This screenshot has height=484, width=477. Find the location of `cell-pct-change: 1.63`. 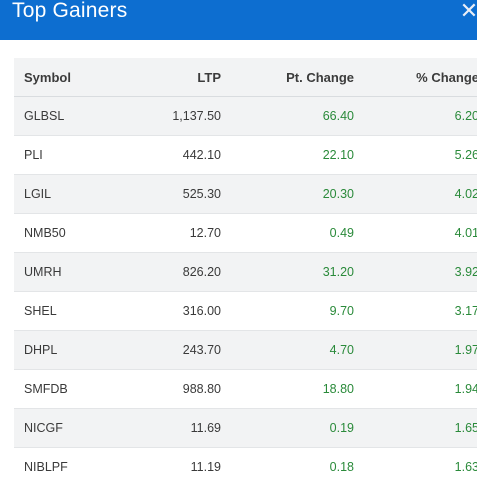

cell-pct-change: 1.63 is located at coordinates (415, 465).